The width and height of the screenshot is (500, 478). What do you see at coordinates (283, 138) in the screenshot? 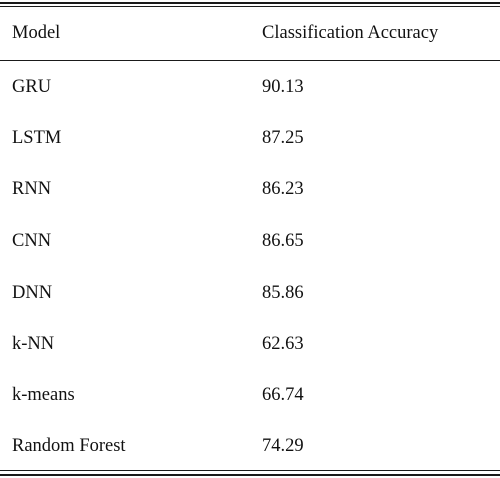
I see `row-accuracy-value: 87.25` at bounding box center [283, 138].